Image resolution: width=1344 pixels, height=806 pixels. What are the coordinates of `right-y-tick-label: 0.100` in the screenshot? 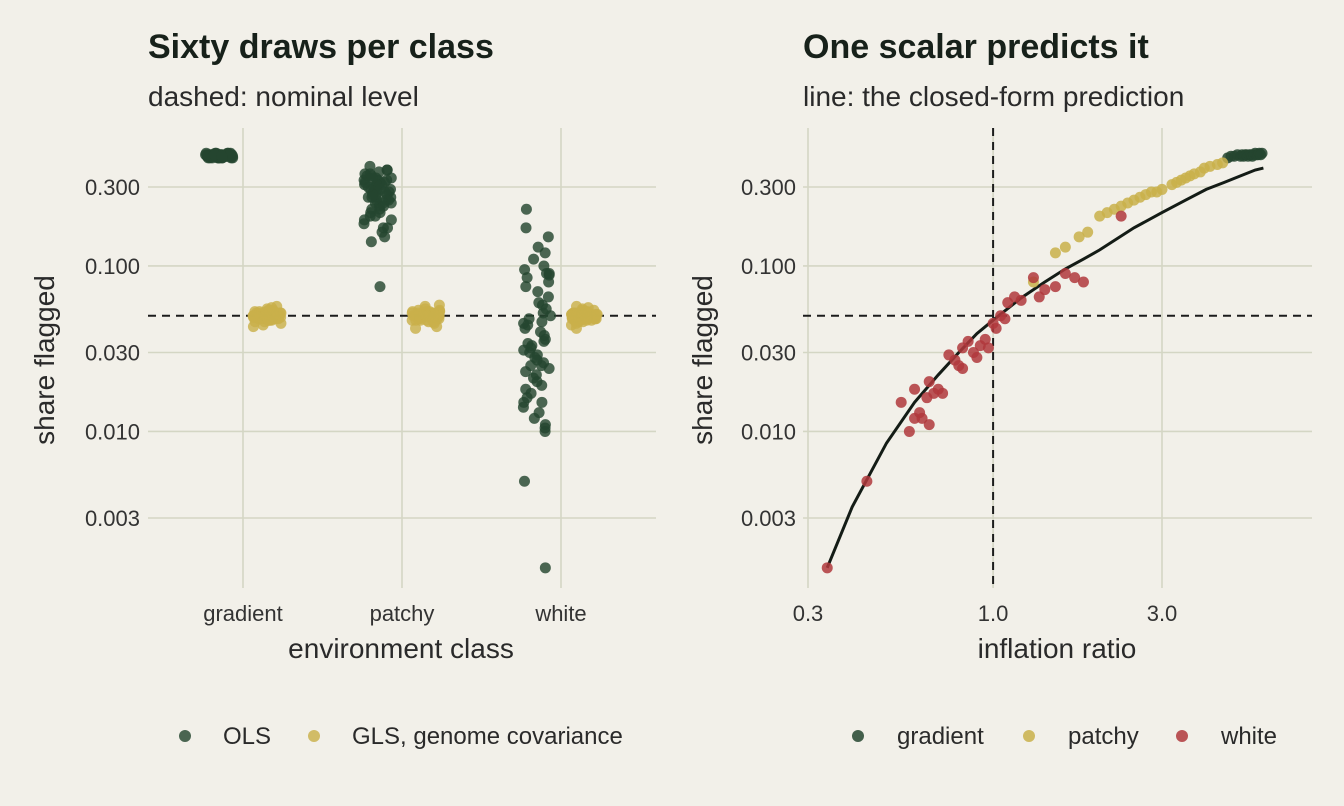 It's located at (768, 266).